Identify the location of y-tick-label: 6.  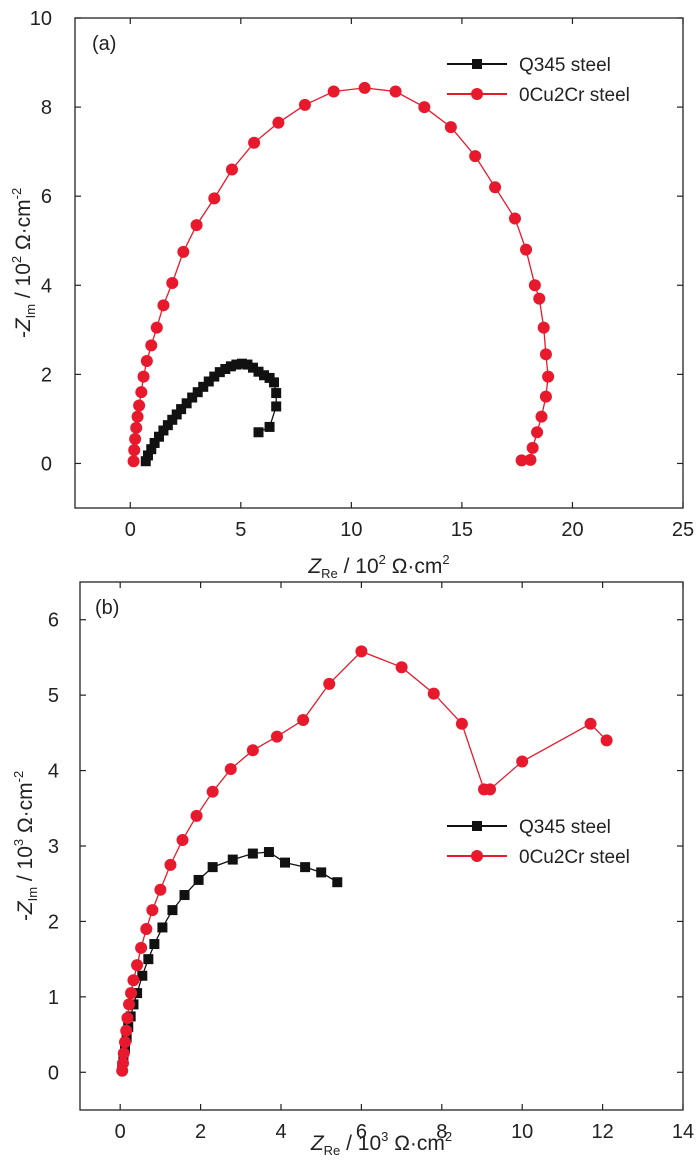
(53, 621).